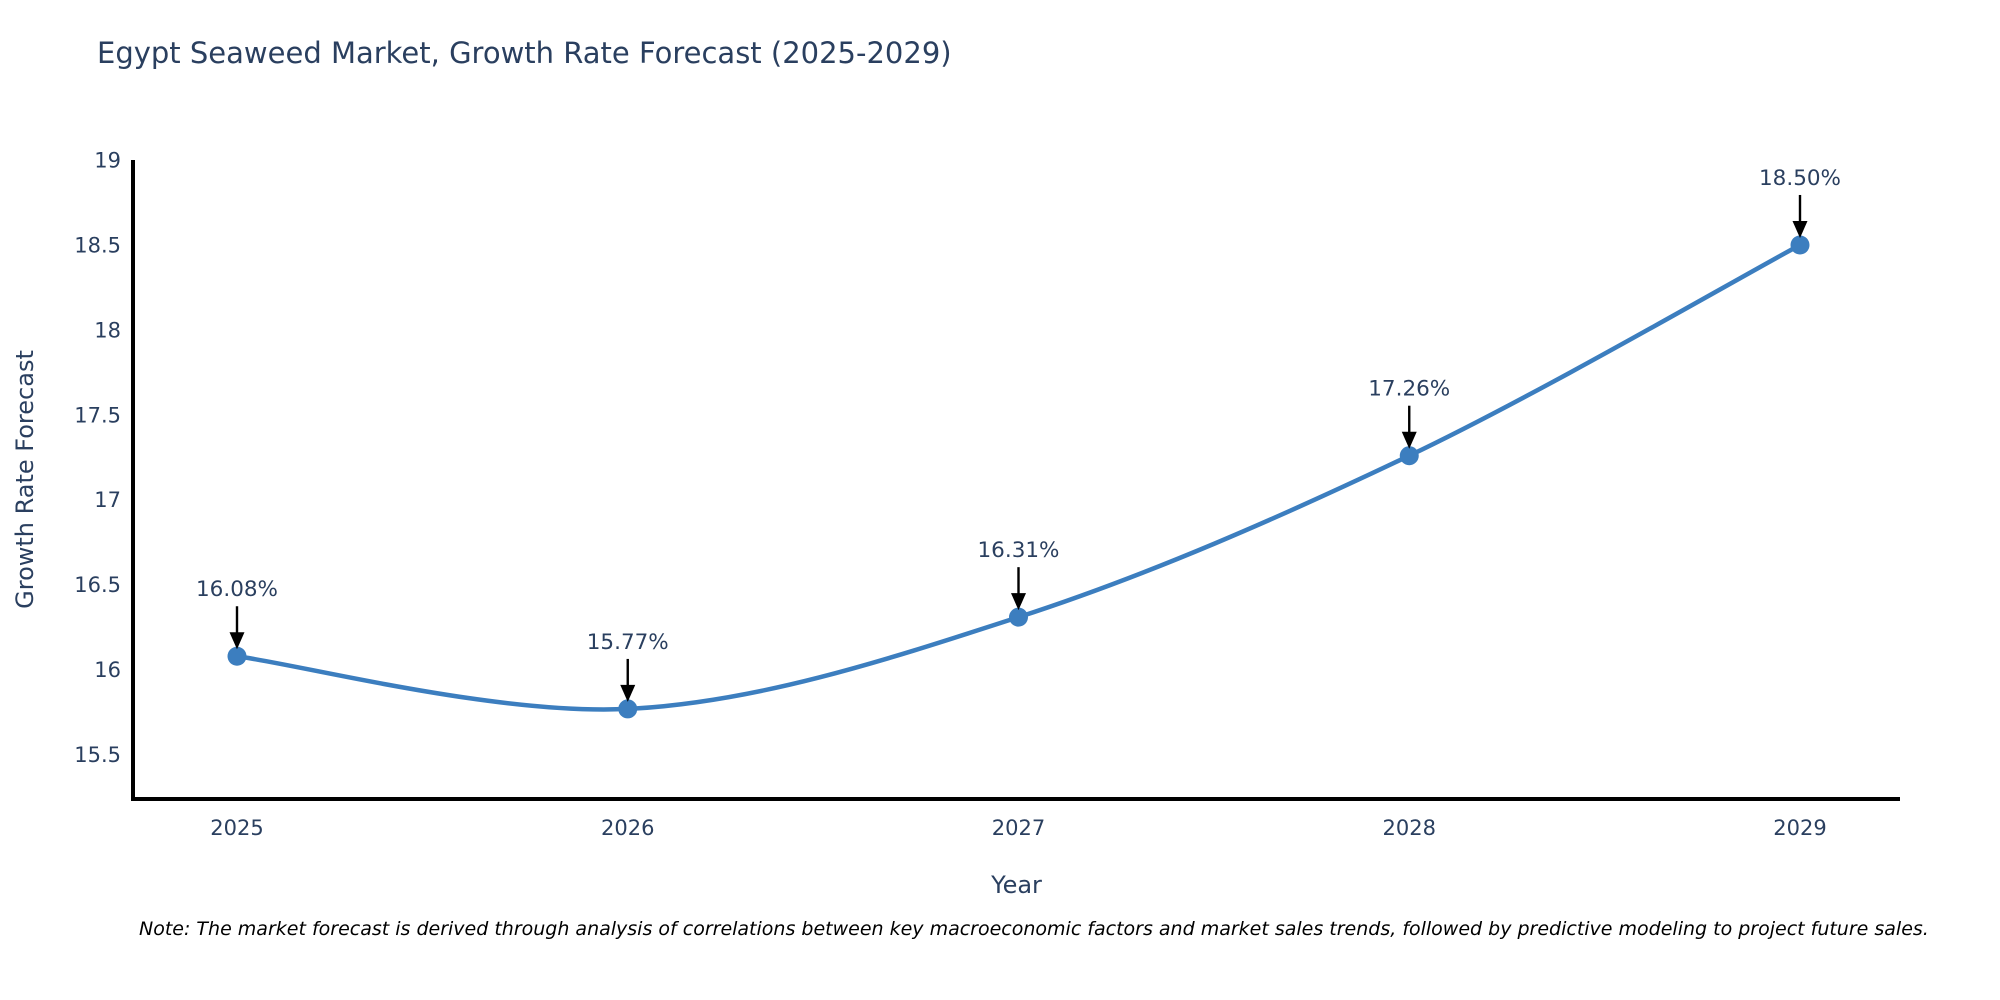 The image size is (2000, 1000). I want to click on x-tick-label: 2025, so click(236, 828).